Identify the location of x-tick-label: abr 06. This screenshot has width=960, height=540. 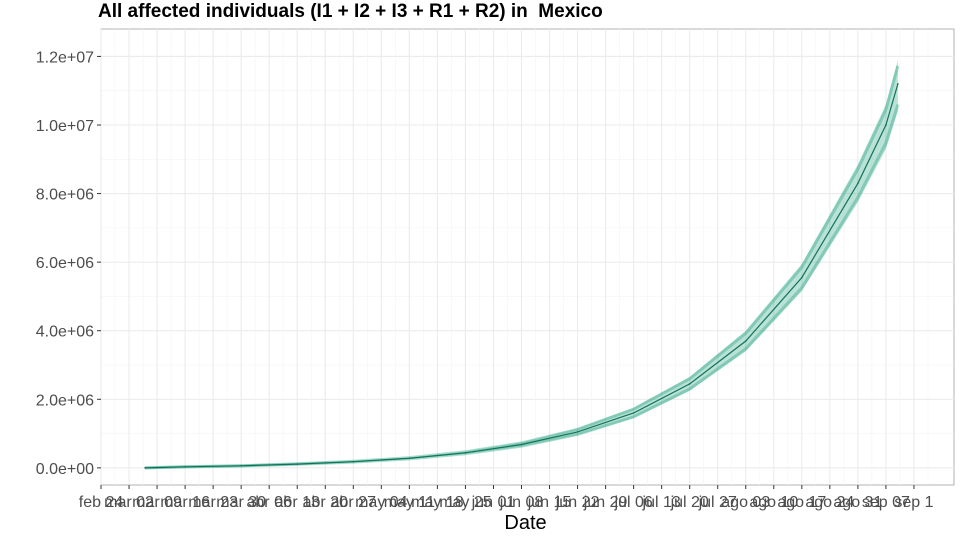
(269, 502).